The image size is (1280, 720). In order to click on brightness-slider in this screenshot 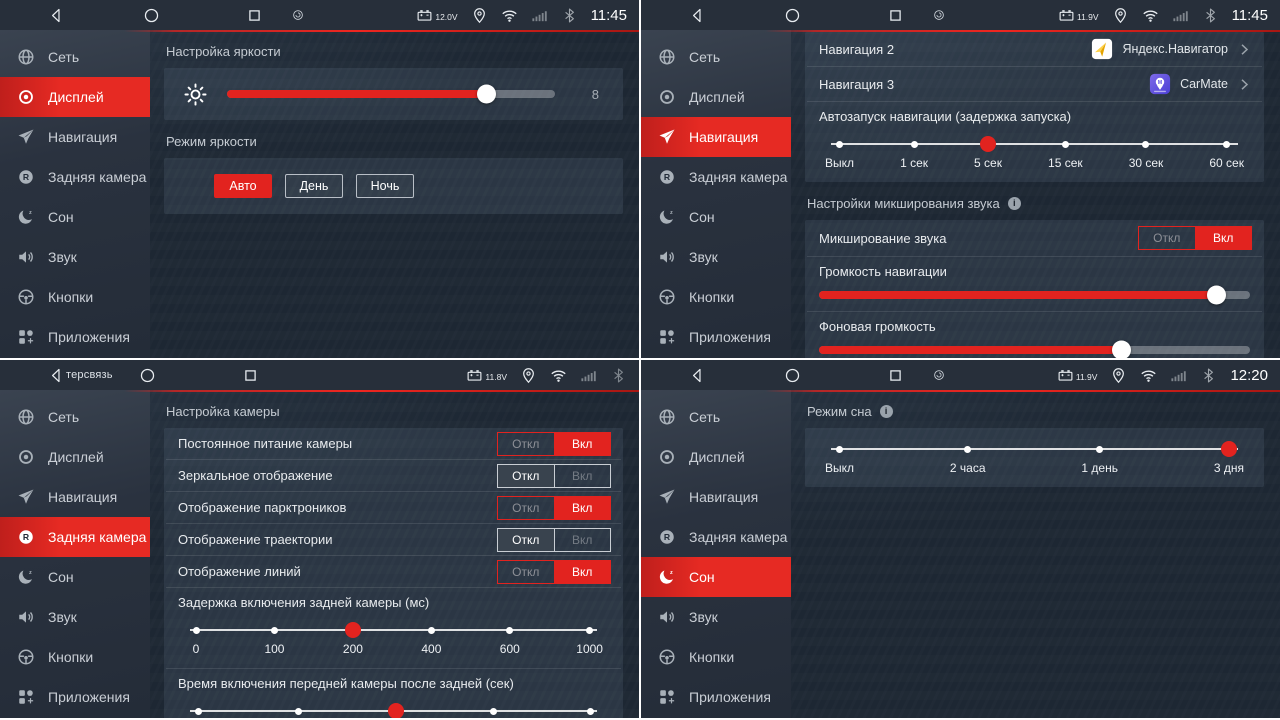, I will do `click(391, 94)`.